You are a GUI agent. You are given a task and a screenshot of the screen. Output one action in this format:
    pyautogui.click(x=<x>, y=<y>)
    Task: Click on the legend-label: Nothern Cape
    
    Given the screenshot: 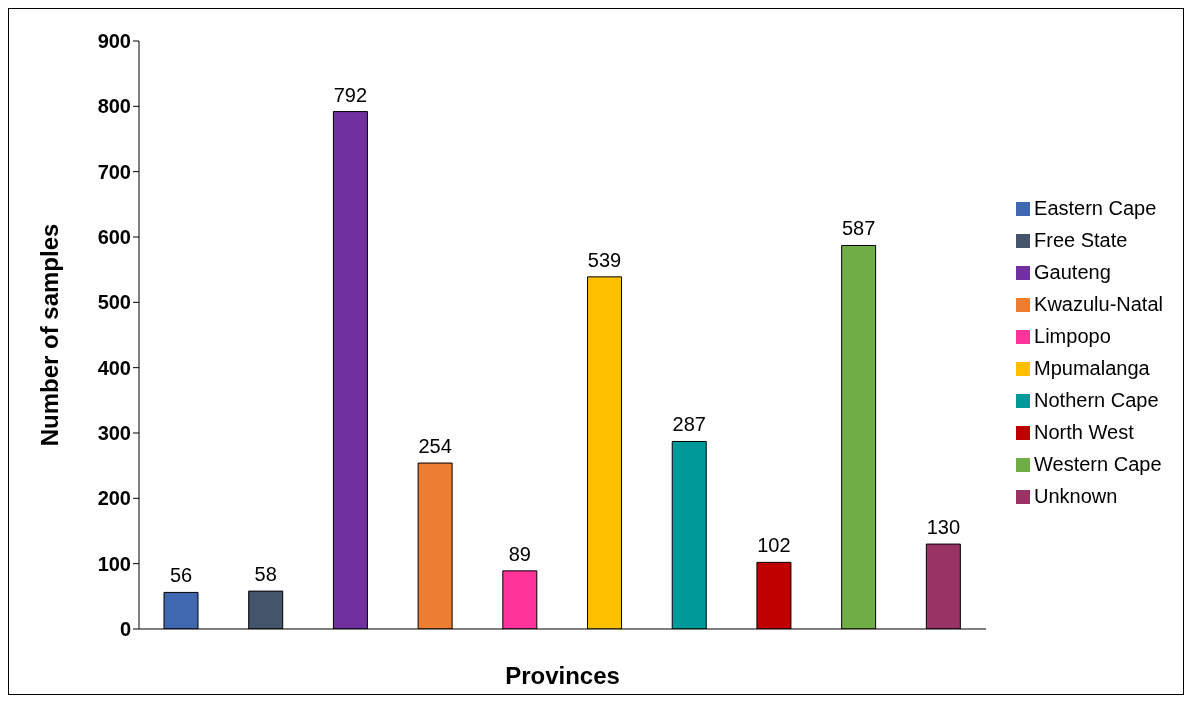 What is the action you would take?
    pyautogui.click(x=1096, y=399)
    